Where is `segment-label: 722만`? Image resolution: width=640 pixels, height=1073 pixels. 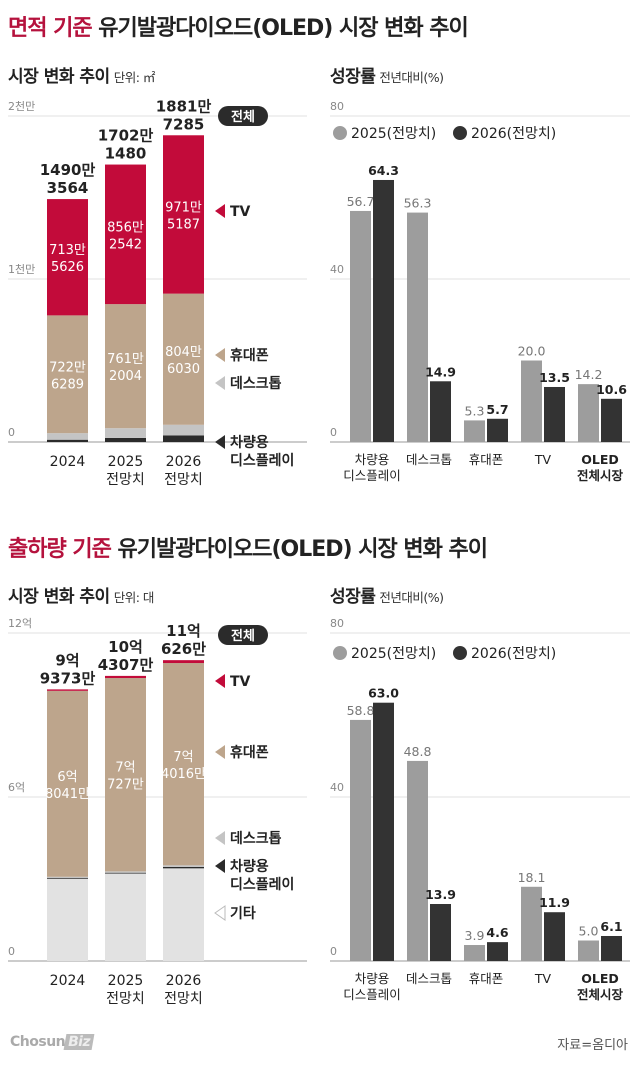
segment-label: 722만 is located at coordinates (67, 367).